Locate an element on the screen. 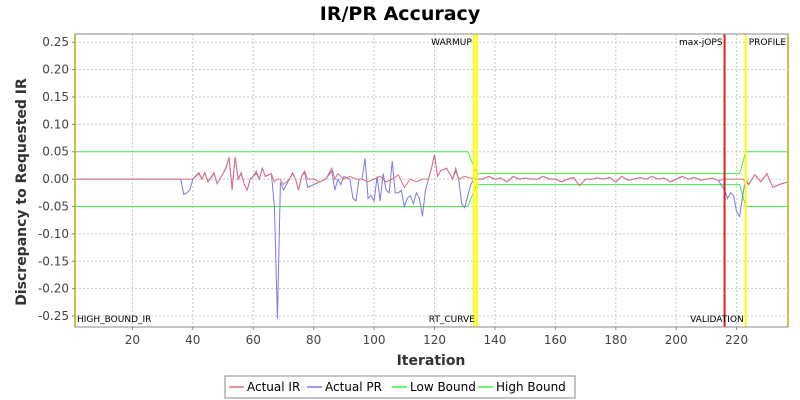 This screenshot has height=400, width=800. y-tick-label: 0.00 is located at coordinates (55, 179).